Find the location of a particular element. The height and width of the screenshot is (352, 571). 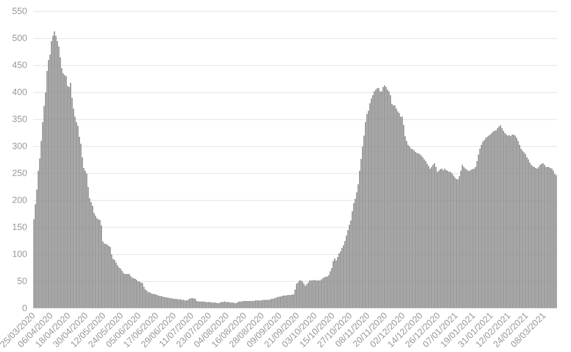

y-tick-label: 250 is located at coordinates (20, 173).